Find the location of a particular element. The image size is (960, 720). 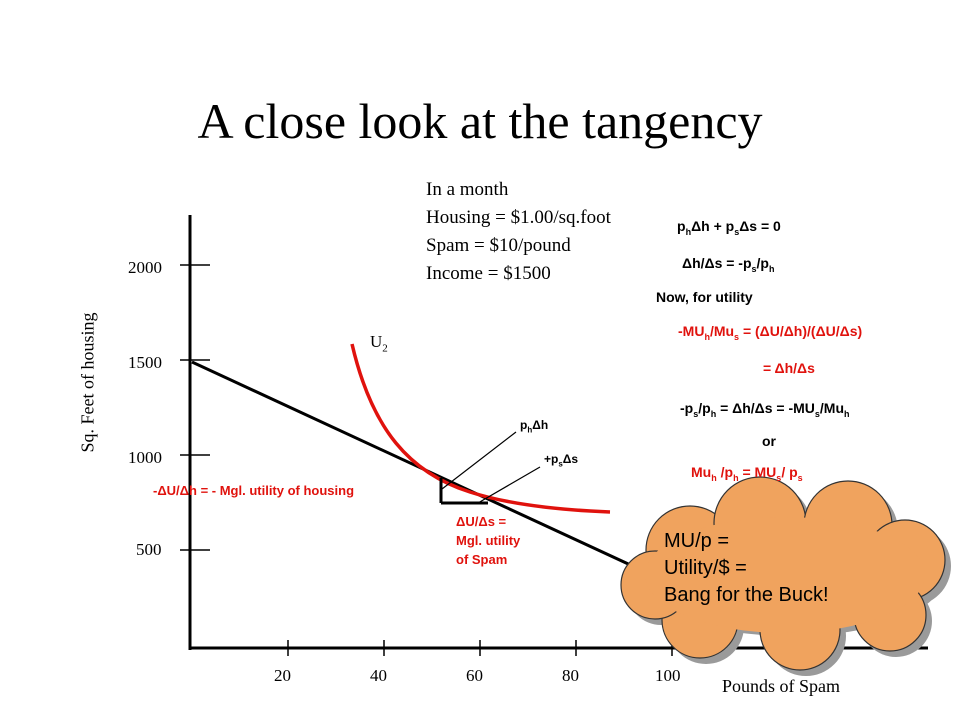

y-tick-label: 1000 is located at coordinates (145, 457).